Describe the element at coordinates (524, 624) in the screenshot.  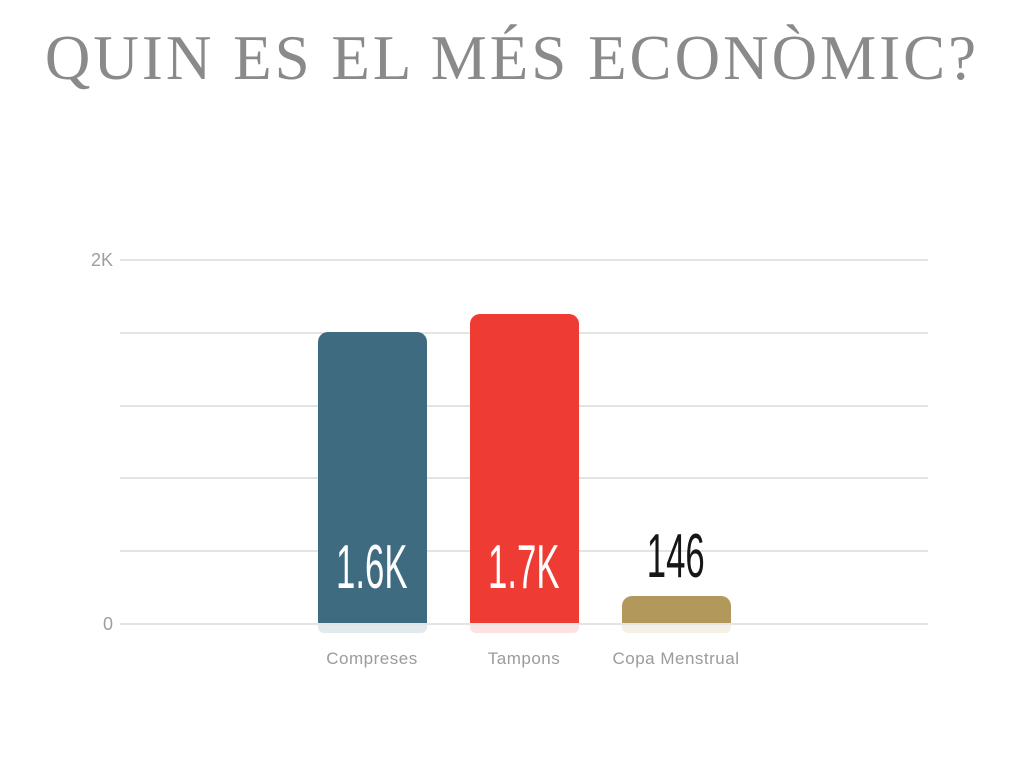
I see `x-axis-line` at that location.